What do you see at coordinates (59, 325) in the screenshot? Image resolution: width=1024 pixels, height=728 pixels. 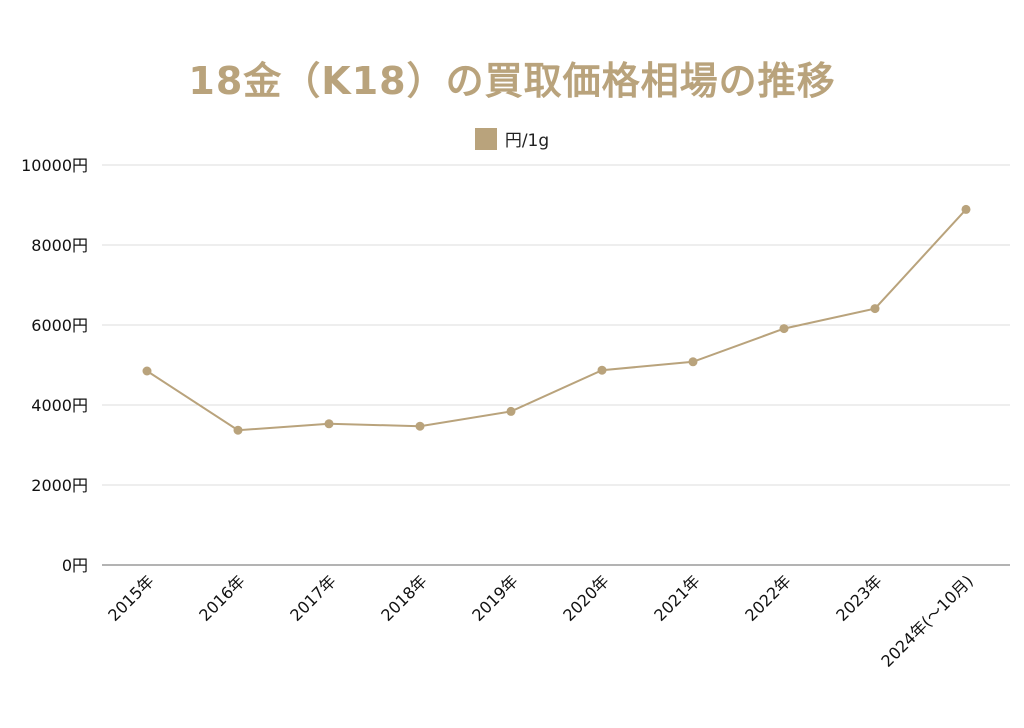 I see `y-tick-label: 6000円` at bounding box center [59, 325].